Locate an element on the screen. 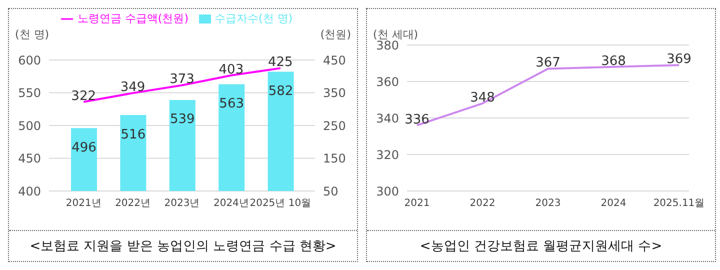  data-label: 425 is located at coordinates (280, 62).